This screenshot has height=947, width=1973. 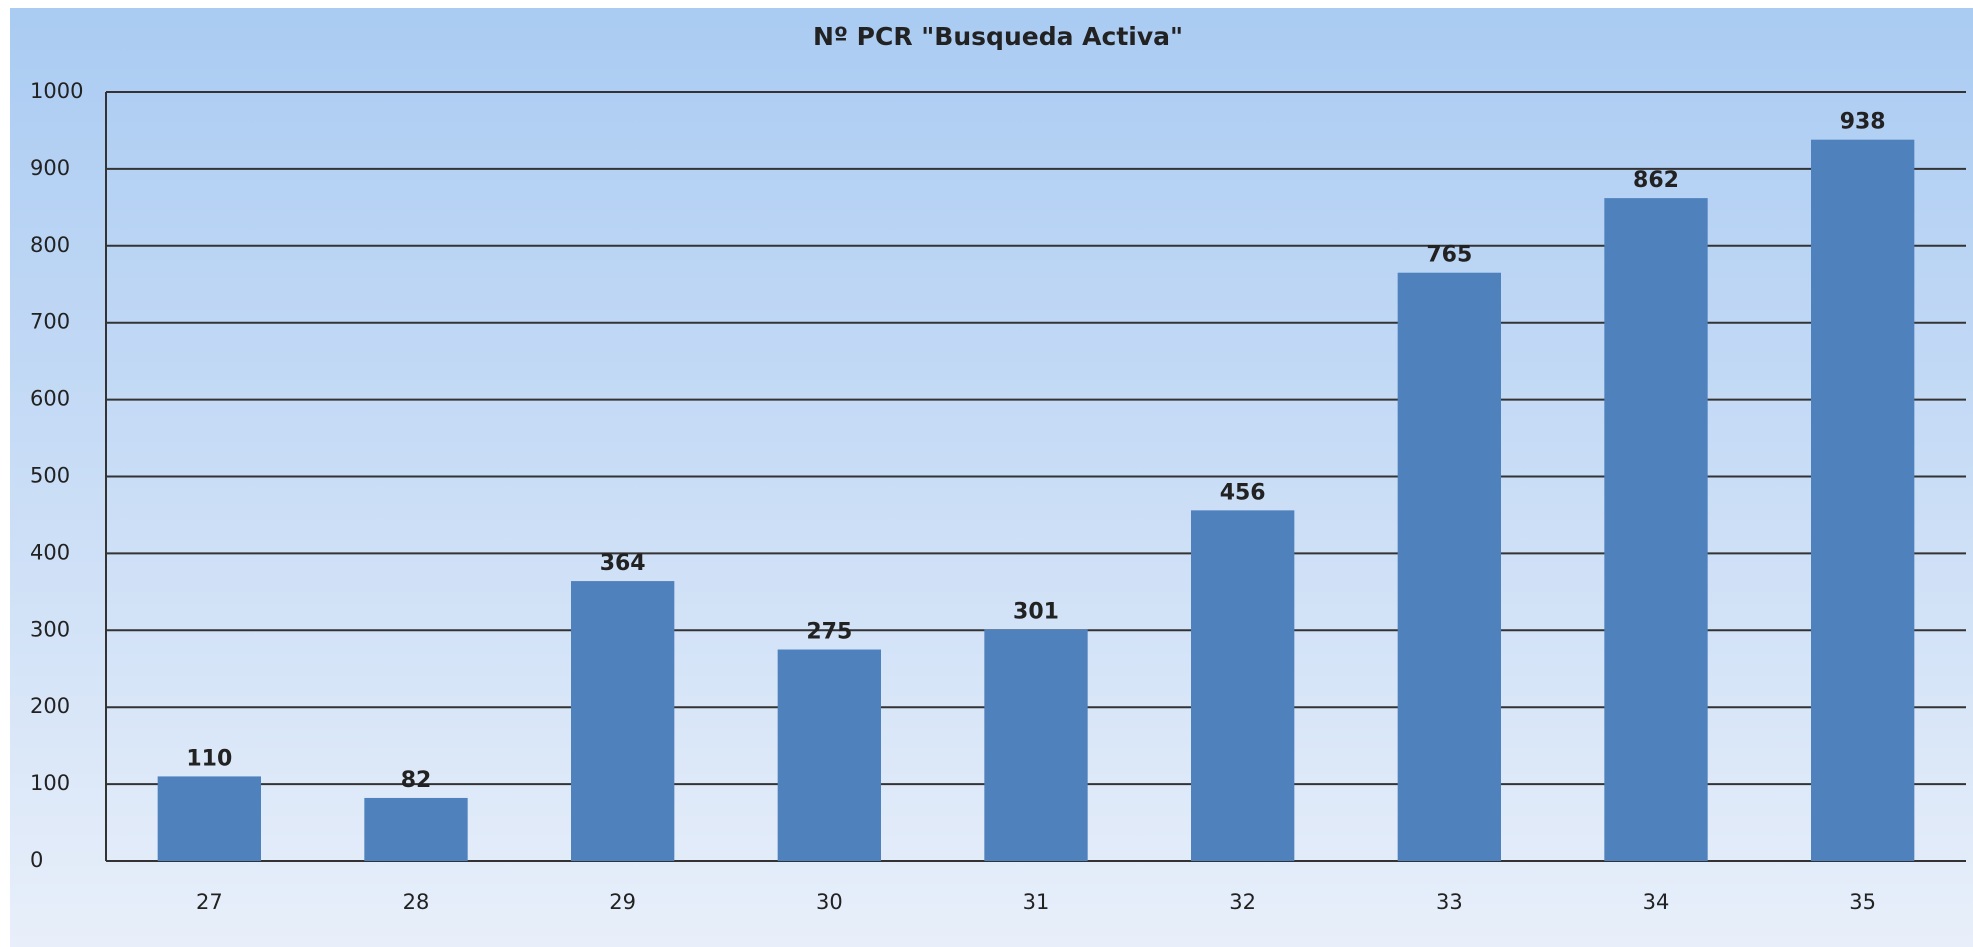 What do you see at coordinates (50, 476) in the screenshot?
I see `y-tick-label: 500` at bounding box center [50, 476].